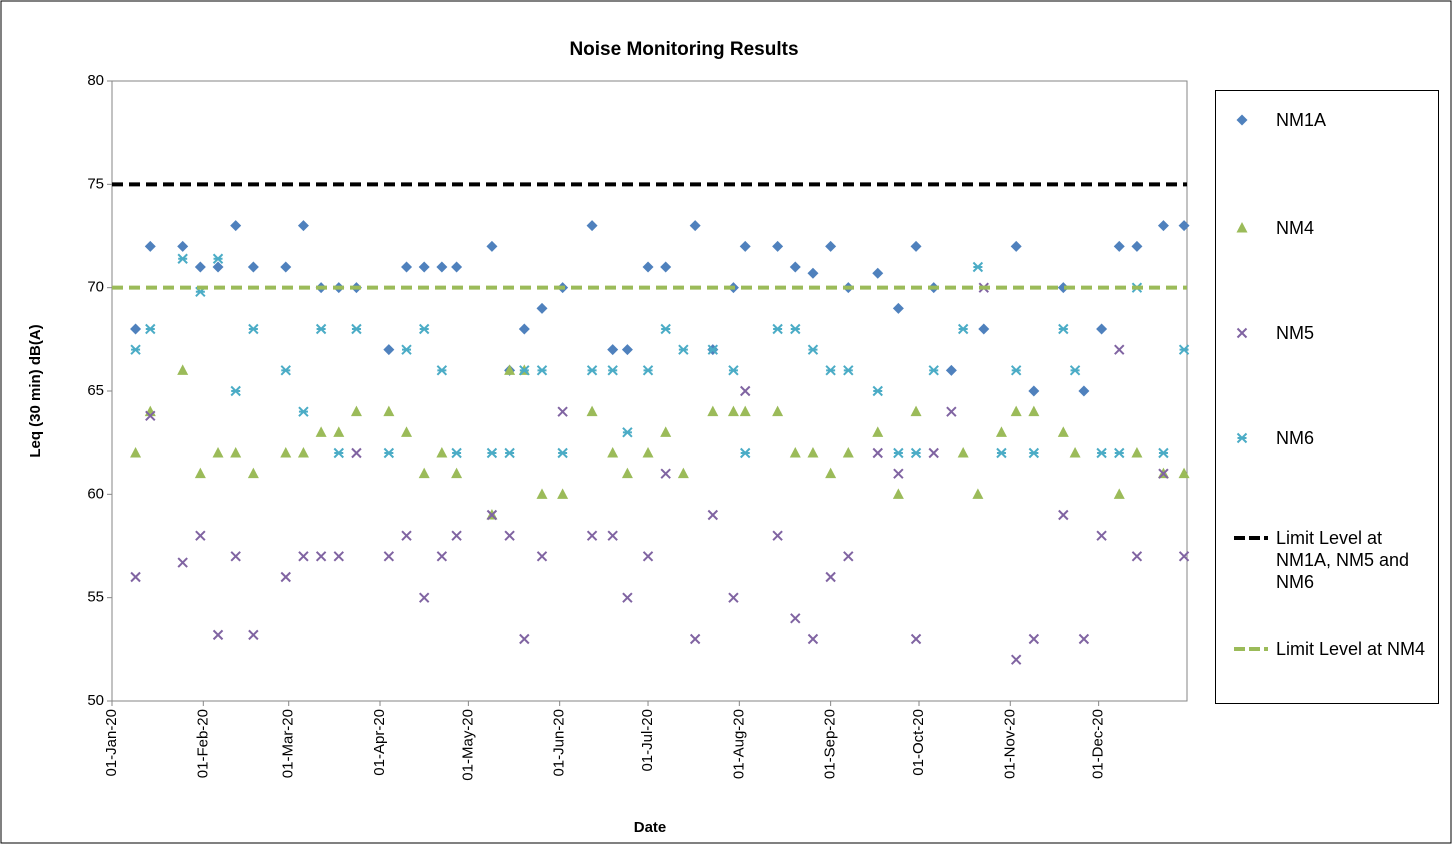  Describe the element at coordinates (918, 742) in the screenshot. I see `x-tick-label: 01-Oct-20` at that location.